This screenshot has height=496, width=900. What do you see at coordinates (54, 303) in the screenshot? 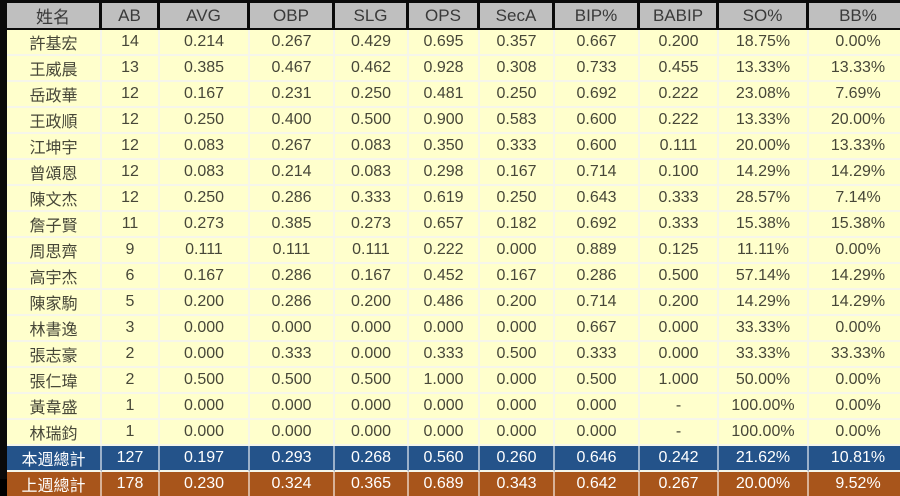
I see `player-name-cell: 陳家駒` at bounding box center [54, 303].